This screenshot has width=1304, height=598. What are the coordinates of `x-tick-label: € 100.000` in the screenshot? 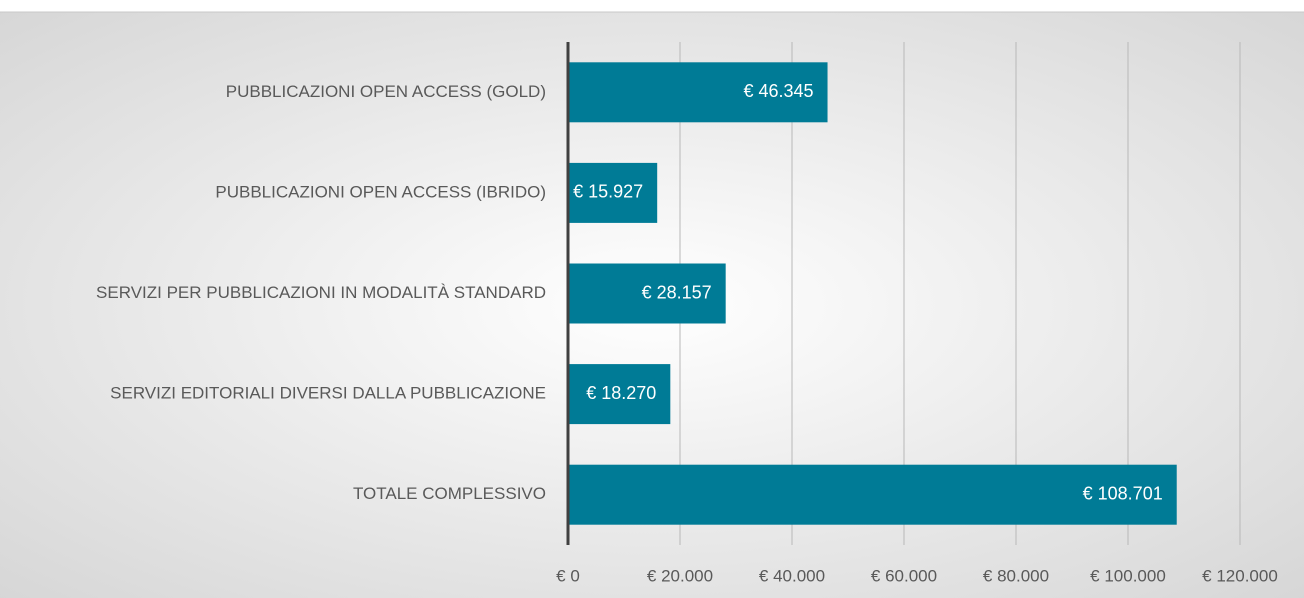 It's located at (1128, 575).